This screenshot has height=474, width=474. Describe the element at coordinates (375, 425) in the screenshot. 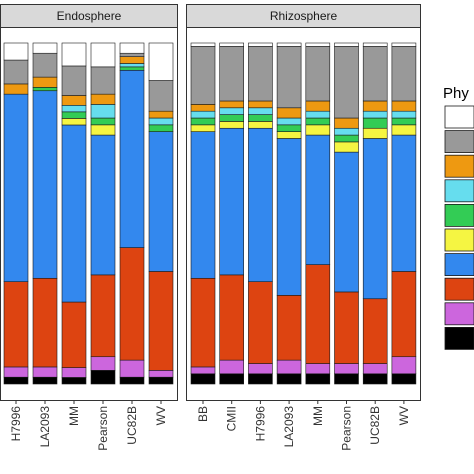

I see `x-tick-label: UC82B` at that location.